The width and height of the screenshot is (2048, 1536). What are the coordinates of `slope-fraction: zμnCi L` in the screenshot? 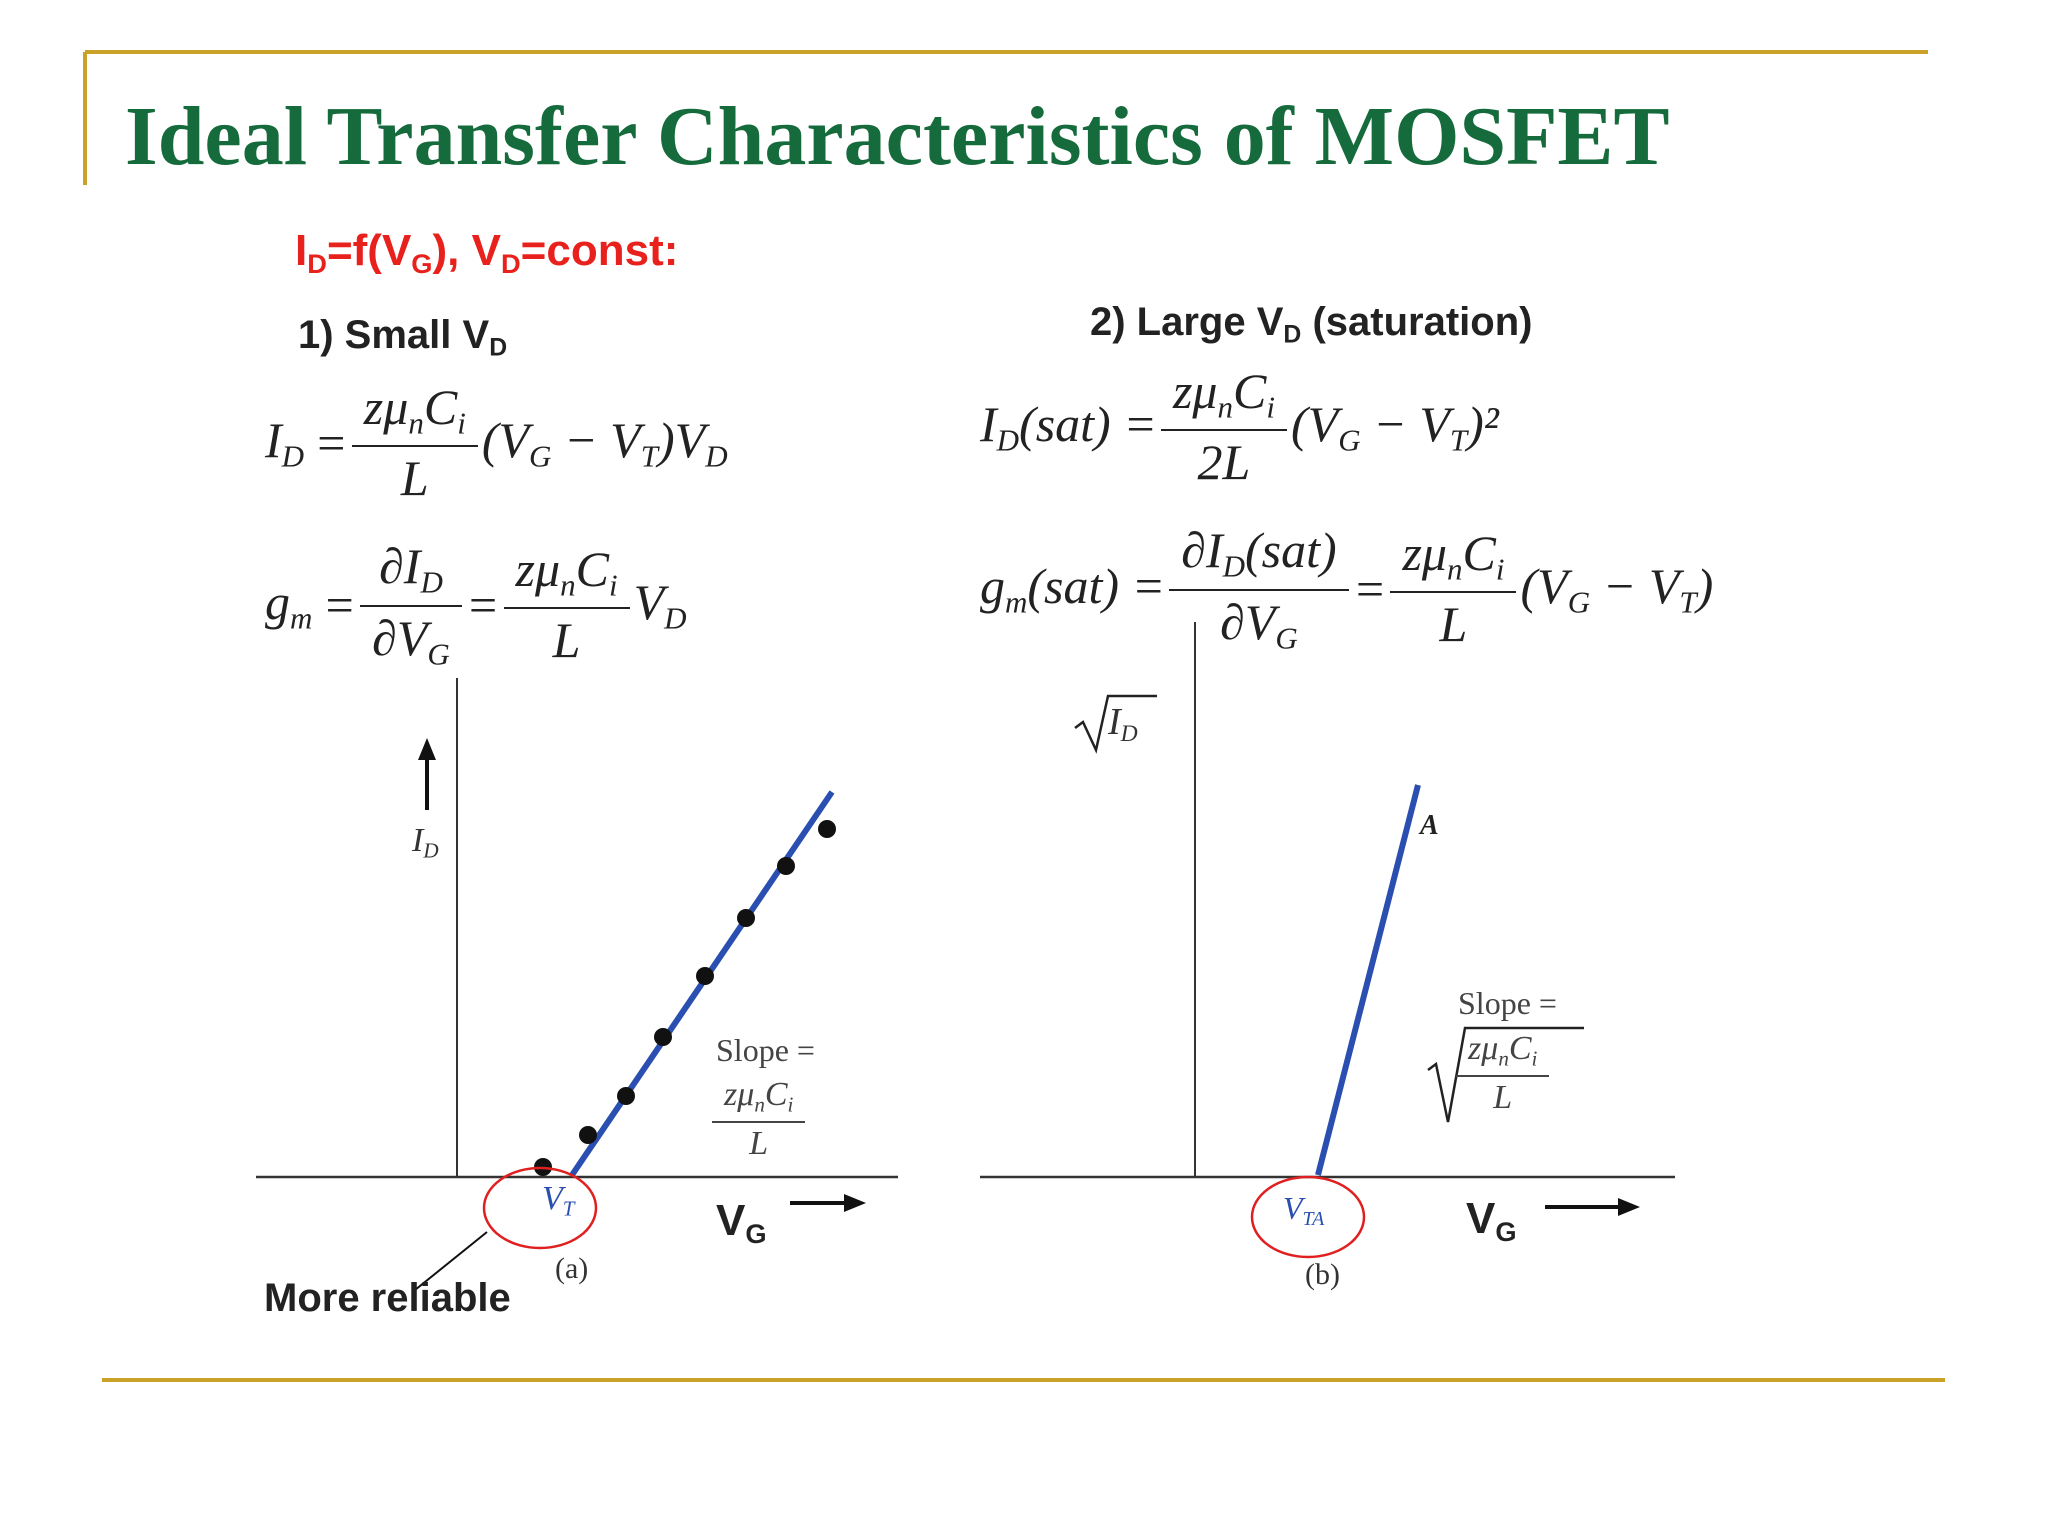 It's located at (1503, 1073).